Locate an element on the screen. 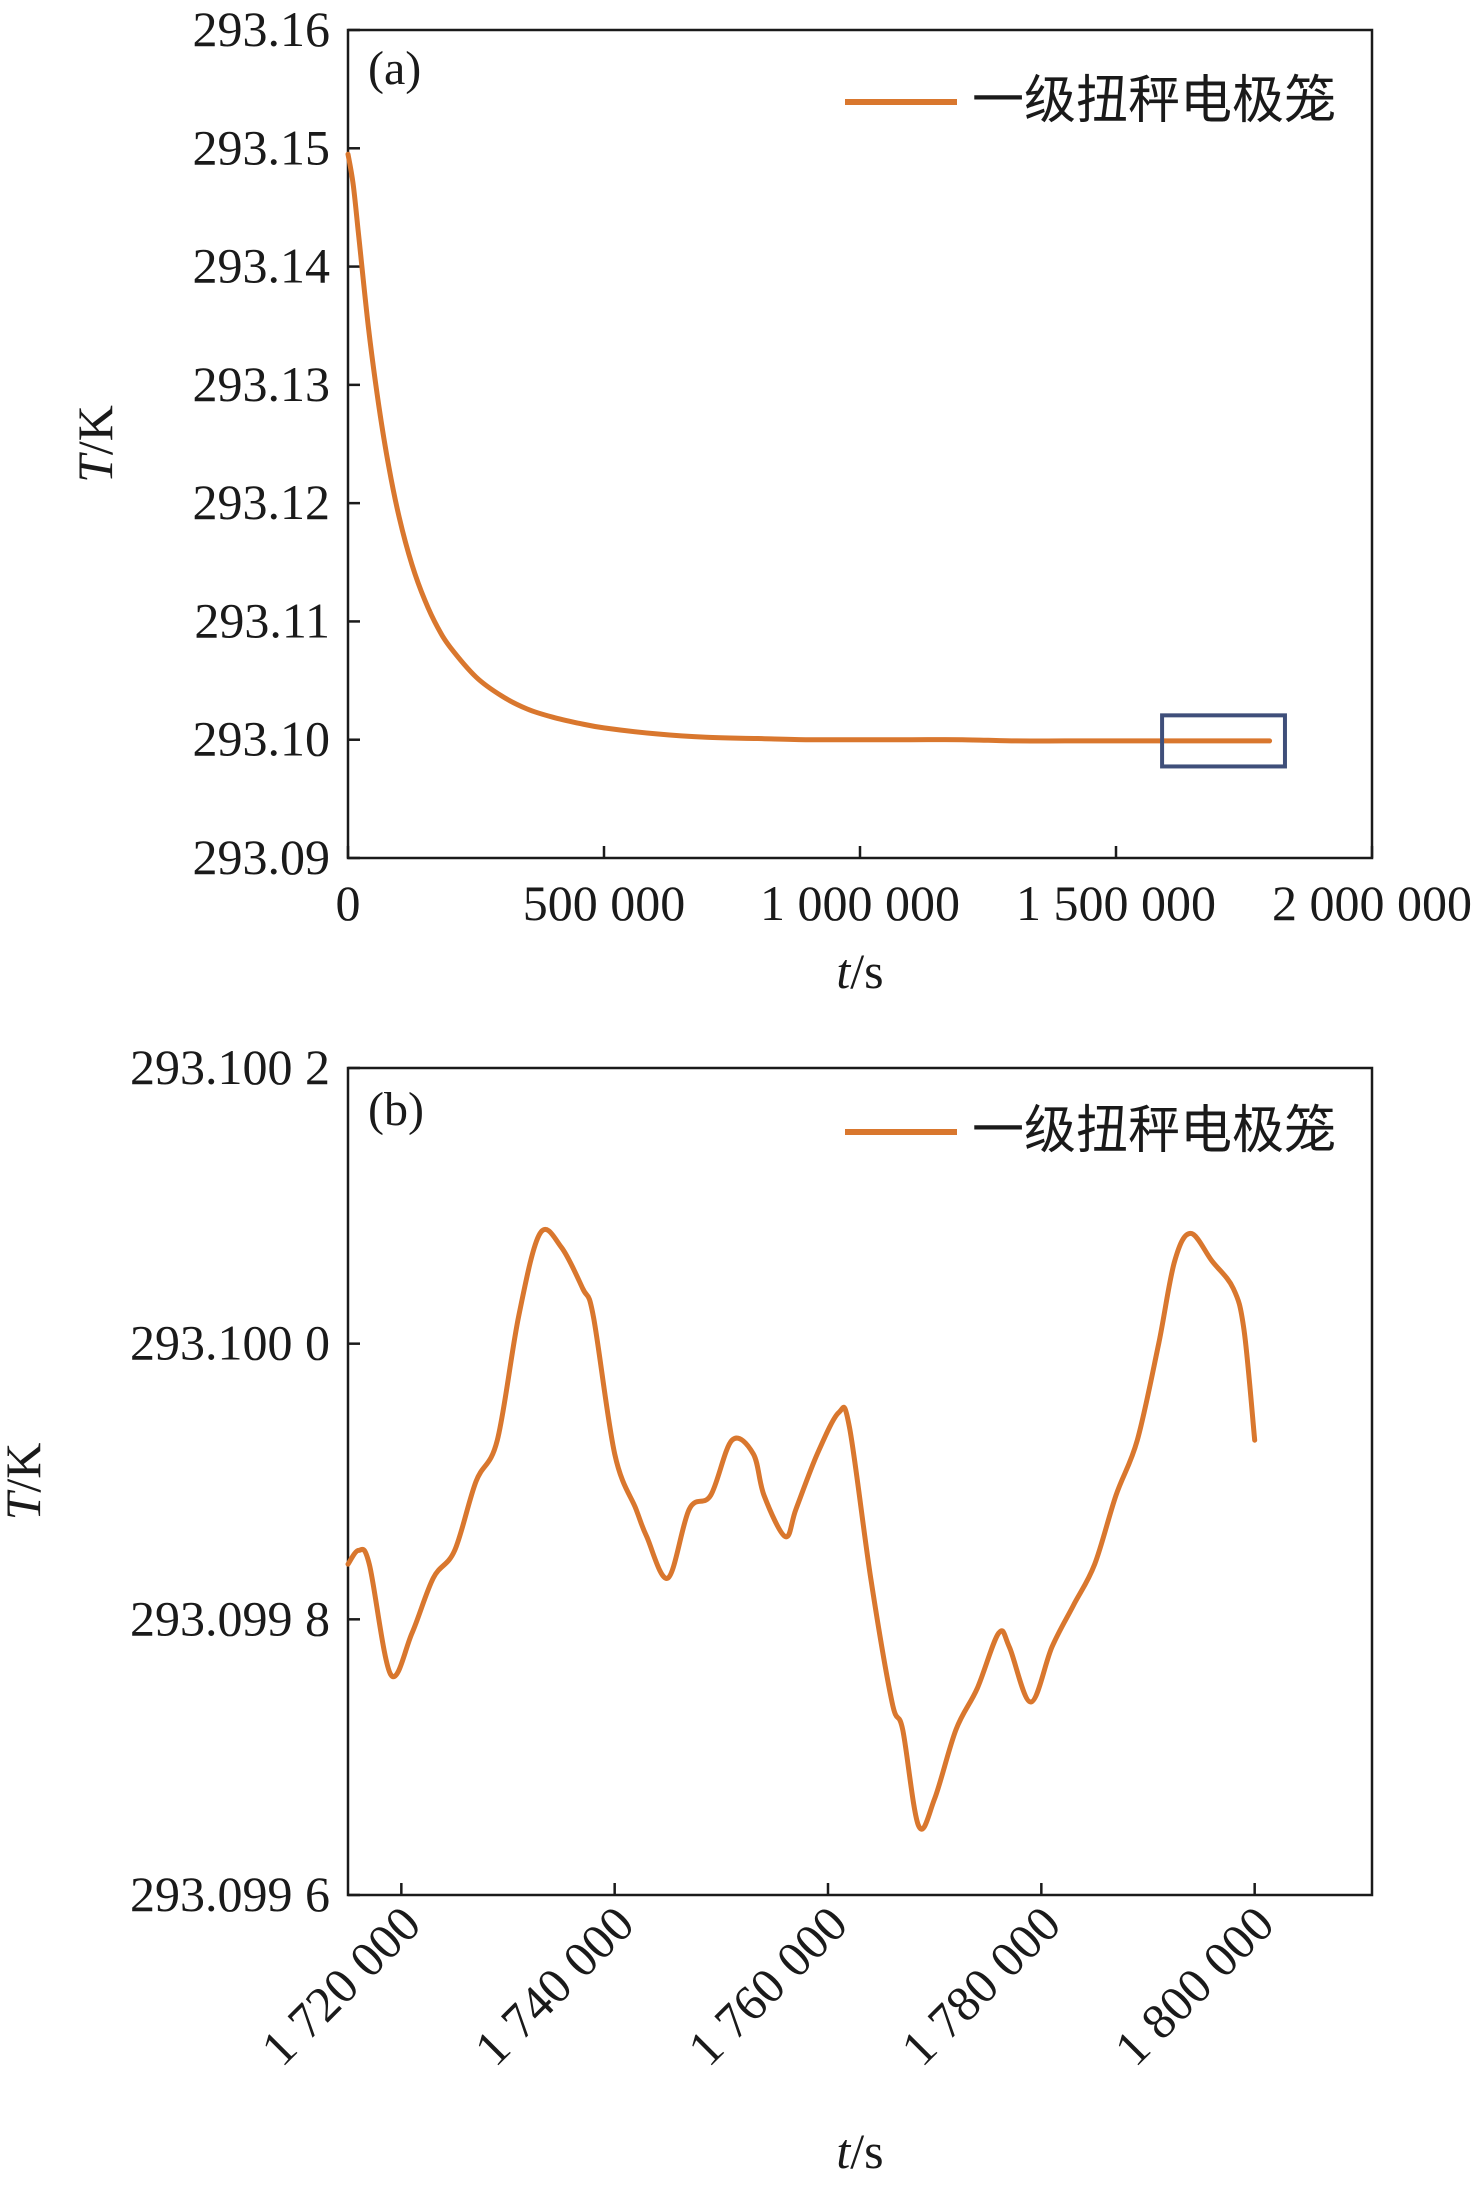 The image size is (1484, 2189). x-tick-label: 1 780 000 is located at coordinates (980, 1985).